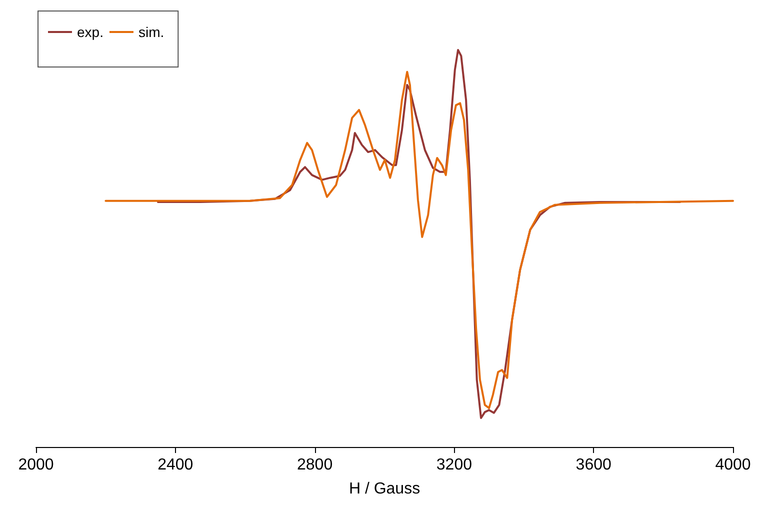 The image size is (759, 512). I want to click on x-tick-label: 3600, so click(594, 465).